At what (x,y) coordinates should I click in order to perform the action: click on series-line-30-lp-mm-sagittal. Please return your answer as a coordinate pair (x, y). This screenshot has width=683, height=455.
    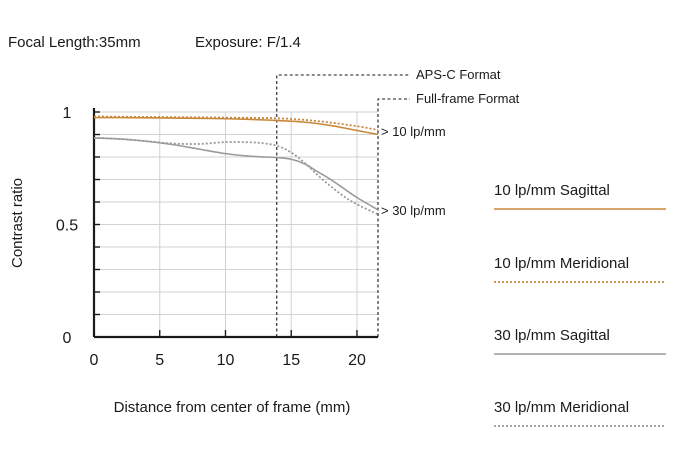
    Looking at the image, I should click on (236, 174).